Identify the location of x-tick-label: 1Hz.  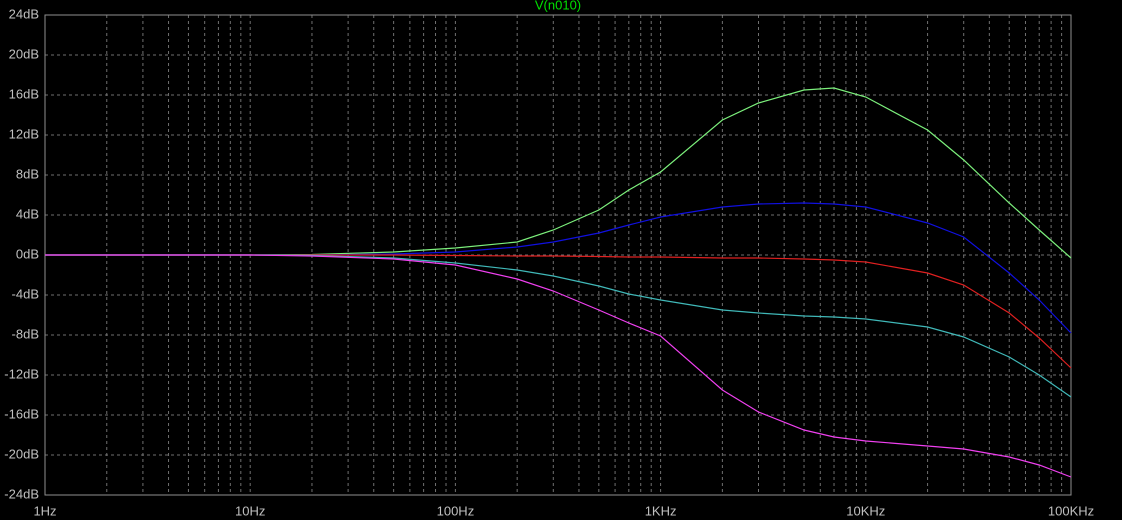
(44, 510).